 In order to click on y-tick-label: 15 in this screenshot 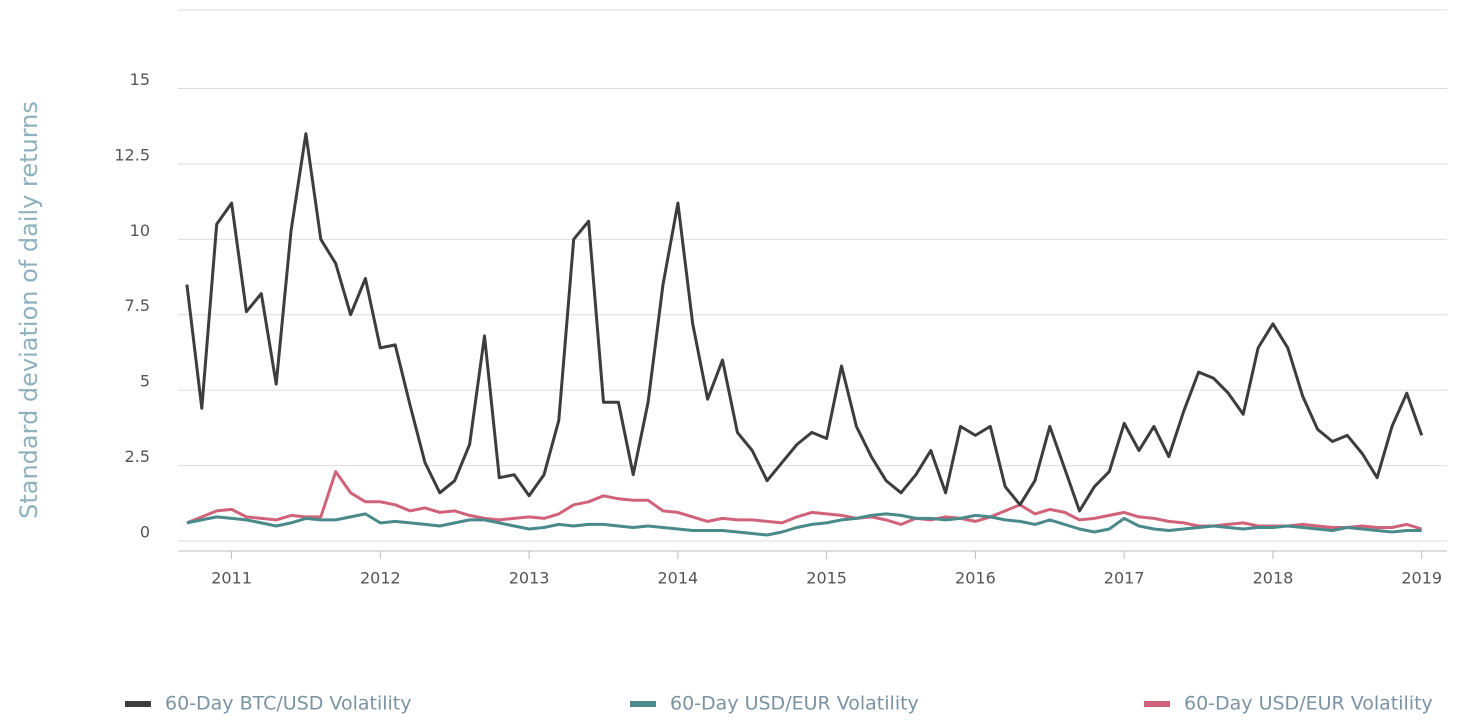, I will do `click(140, 79)`.